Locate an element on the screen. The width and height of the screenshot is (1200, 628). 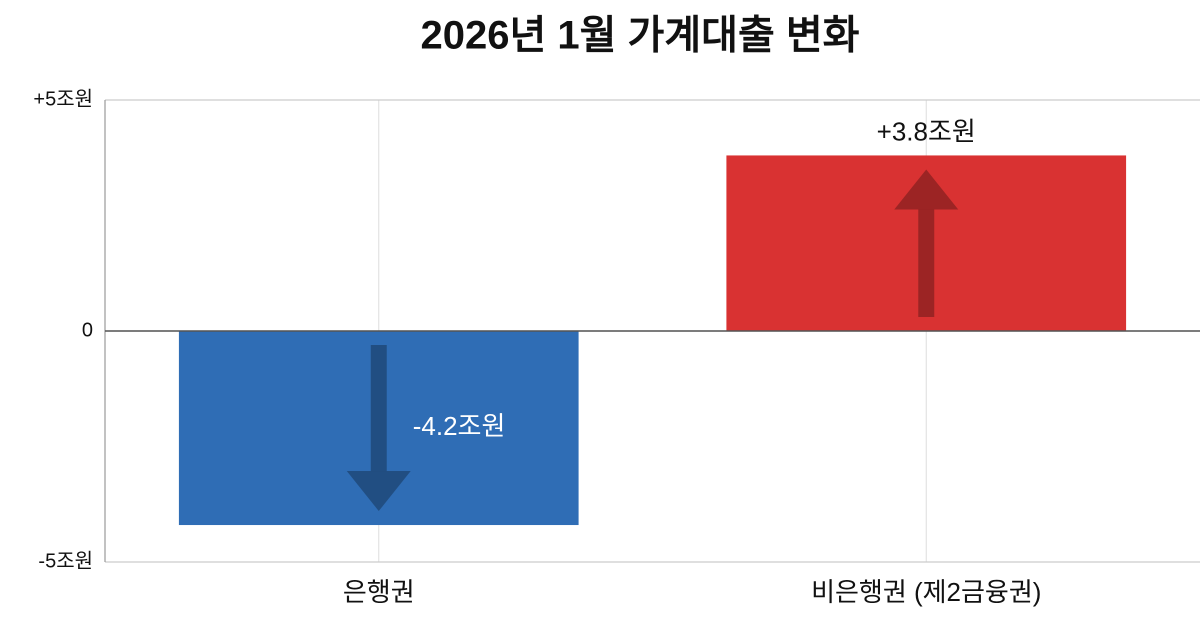
value-label: -4.2조원 is located at coordinates (459, 426).